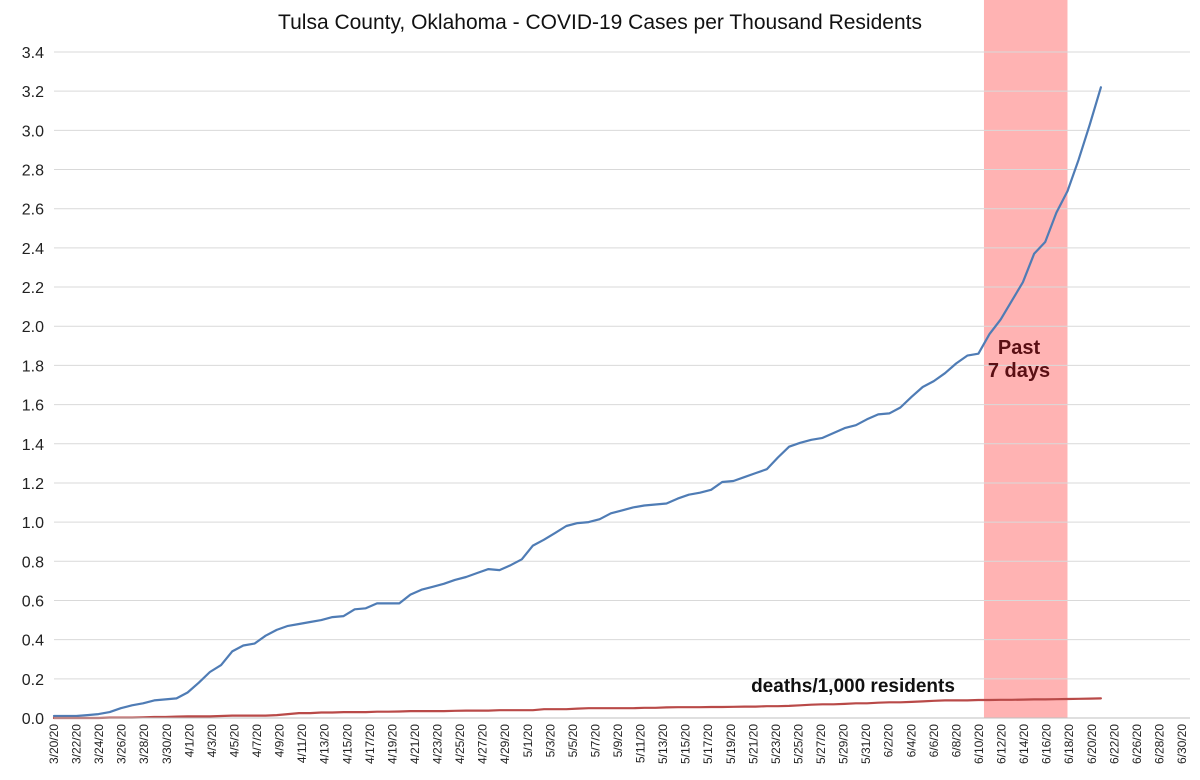  I want to click on x-tick-label: 6/12/20, so click(1002, 744).